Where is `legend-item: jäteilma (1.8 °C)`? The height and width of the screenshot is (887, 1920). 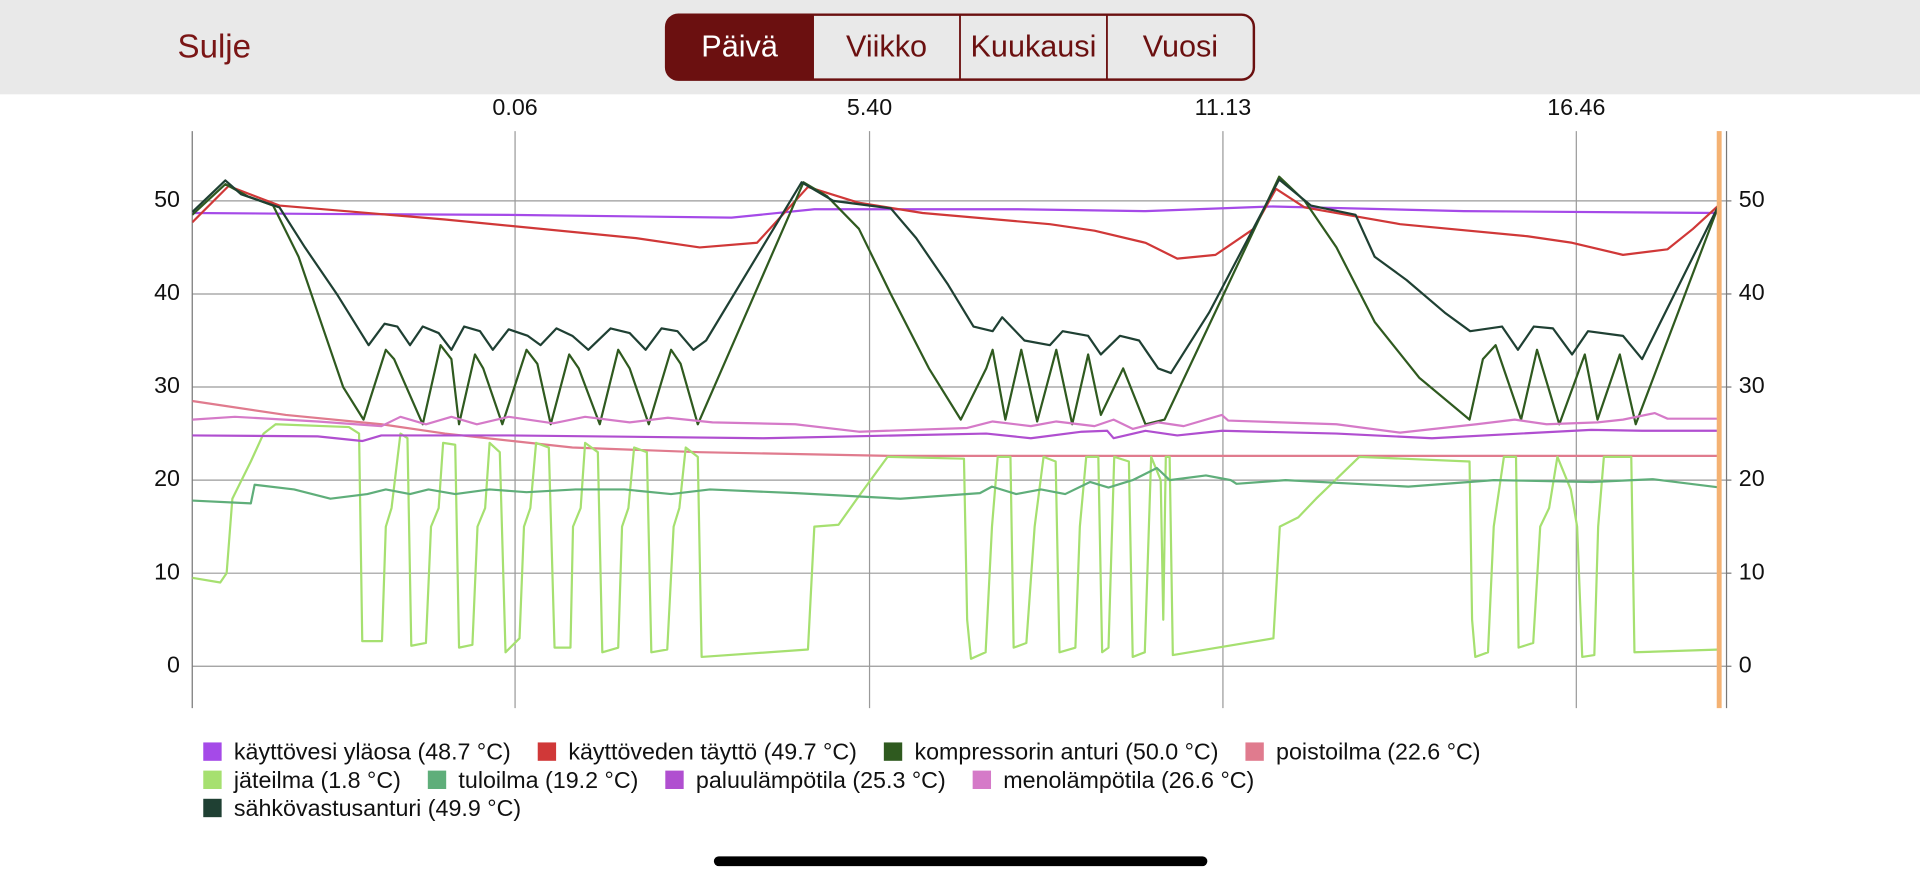 legend-item: jäteilma (1.8 °C) is located at coordinates (302, 780).